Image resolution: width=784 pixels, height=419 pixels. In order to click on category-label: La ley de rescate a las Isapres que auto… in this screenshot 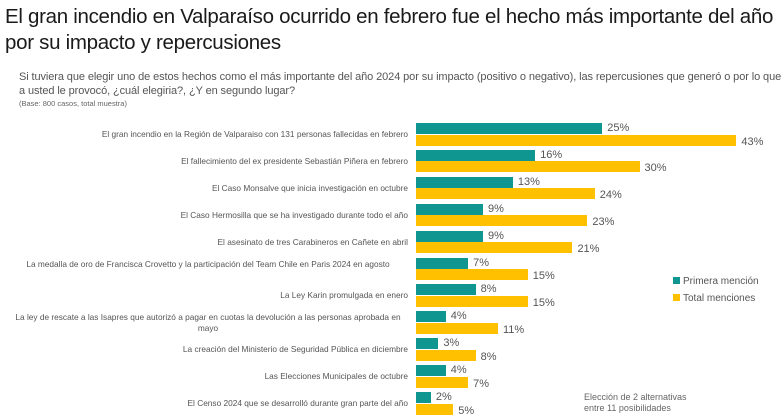, I will do `click(208, 322)`.